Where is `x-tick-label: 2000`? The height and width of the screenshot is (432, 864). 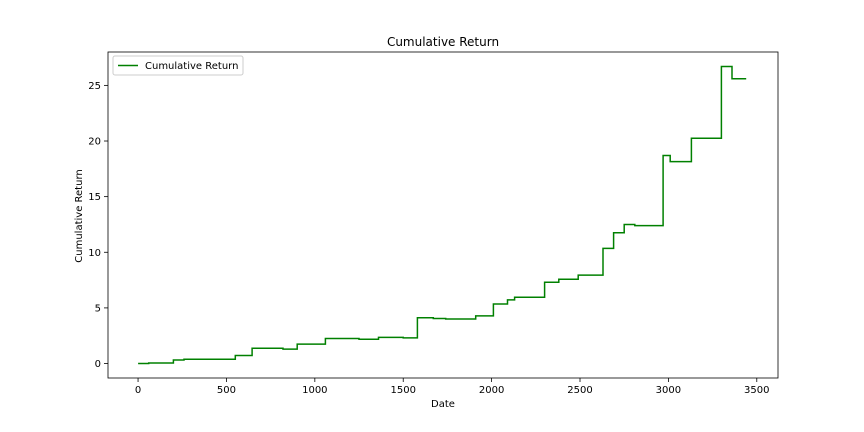 x-tick-label: 2000 is located at coordinates (491, 390).